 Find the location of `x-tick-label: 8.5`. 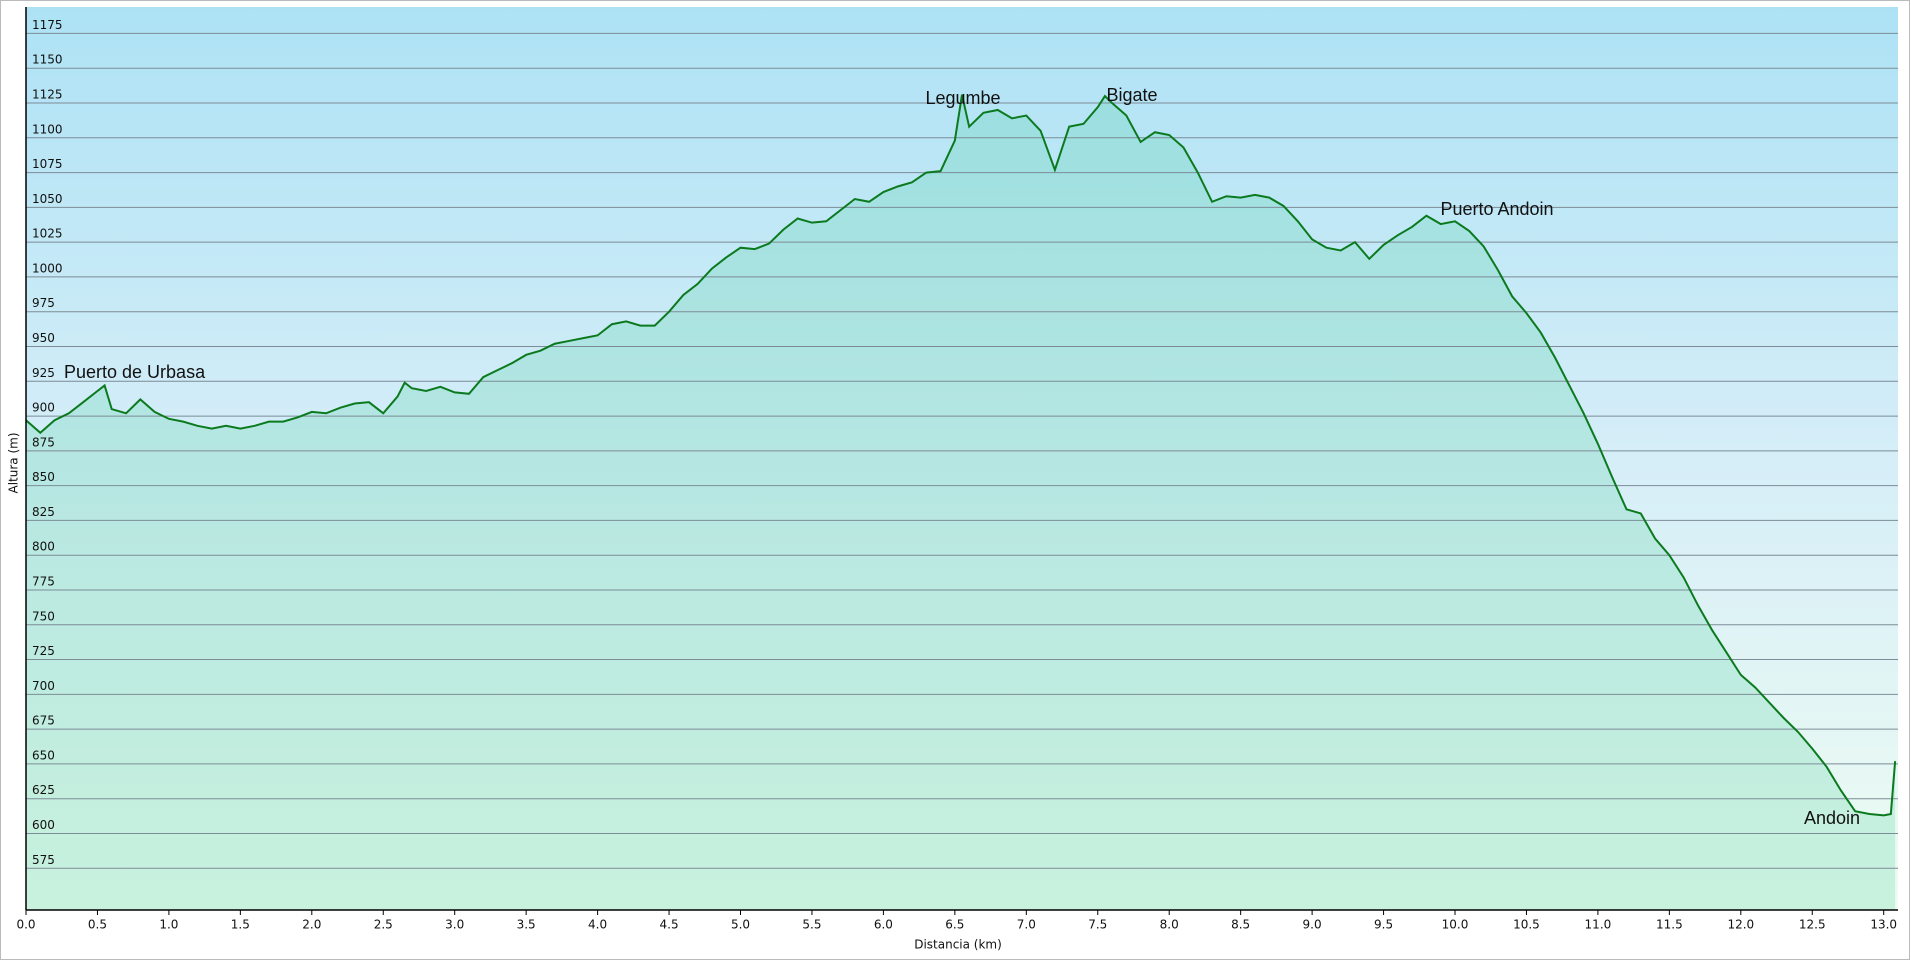

x-tick-label: 8.5 is located at coordinates (1240, 925).